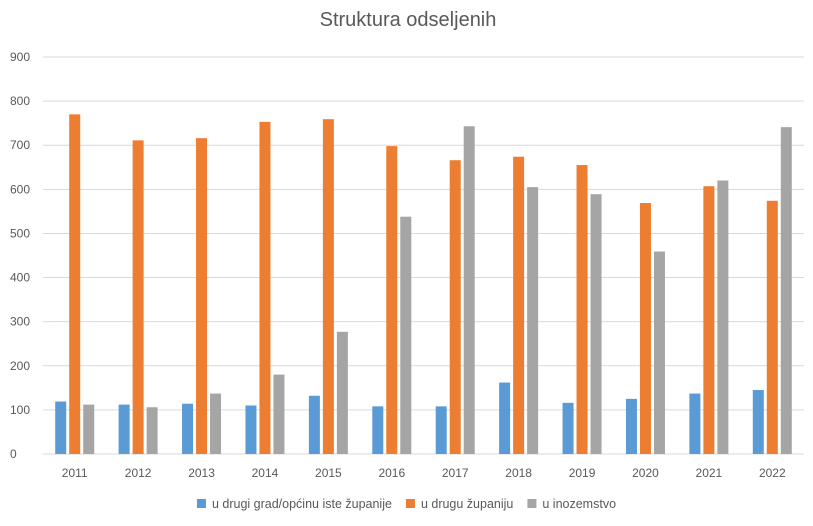 Image resolution: width=813 pixels, height=526 pixels. I want to click on x-tick-label: 2011, so click(75, 473).